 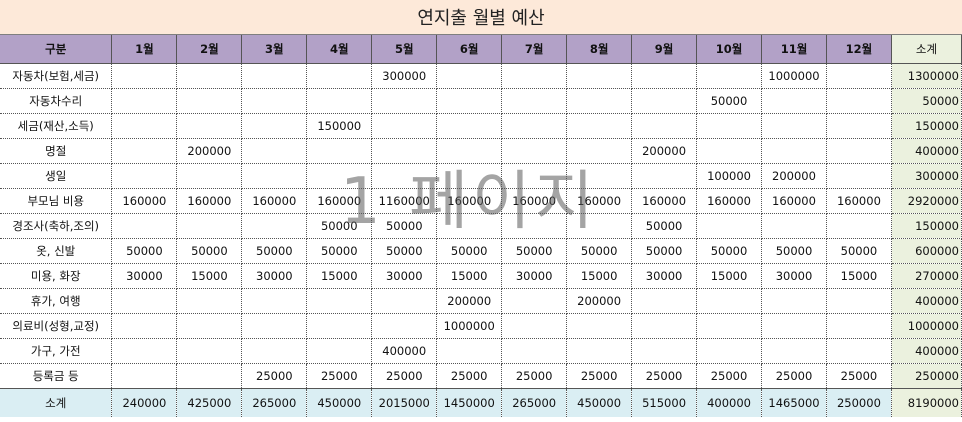 What do you see at coordinates (664, 49) in the screenshot?
I see `column-header-month: 9월` at bounding box center [664, 49].